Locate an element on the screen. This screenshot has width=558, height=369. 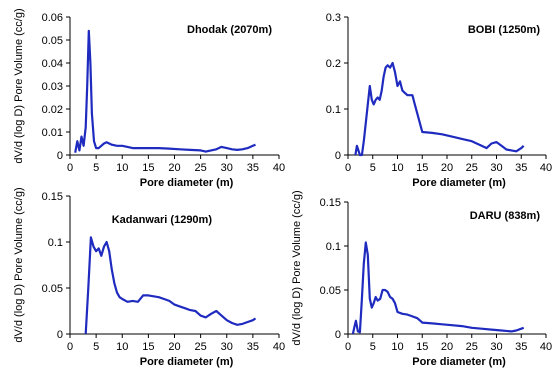
series-line-bobi is located at coordinates (439, 109).